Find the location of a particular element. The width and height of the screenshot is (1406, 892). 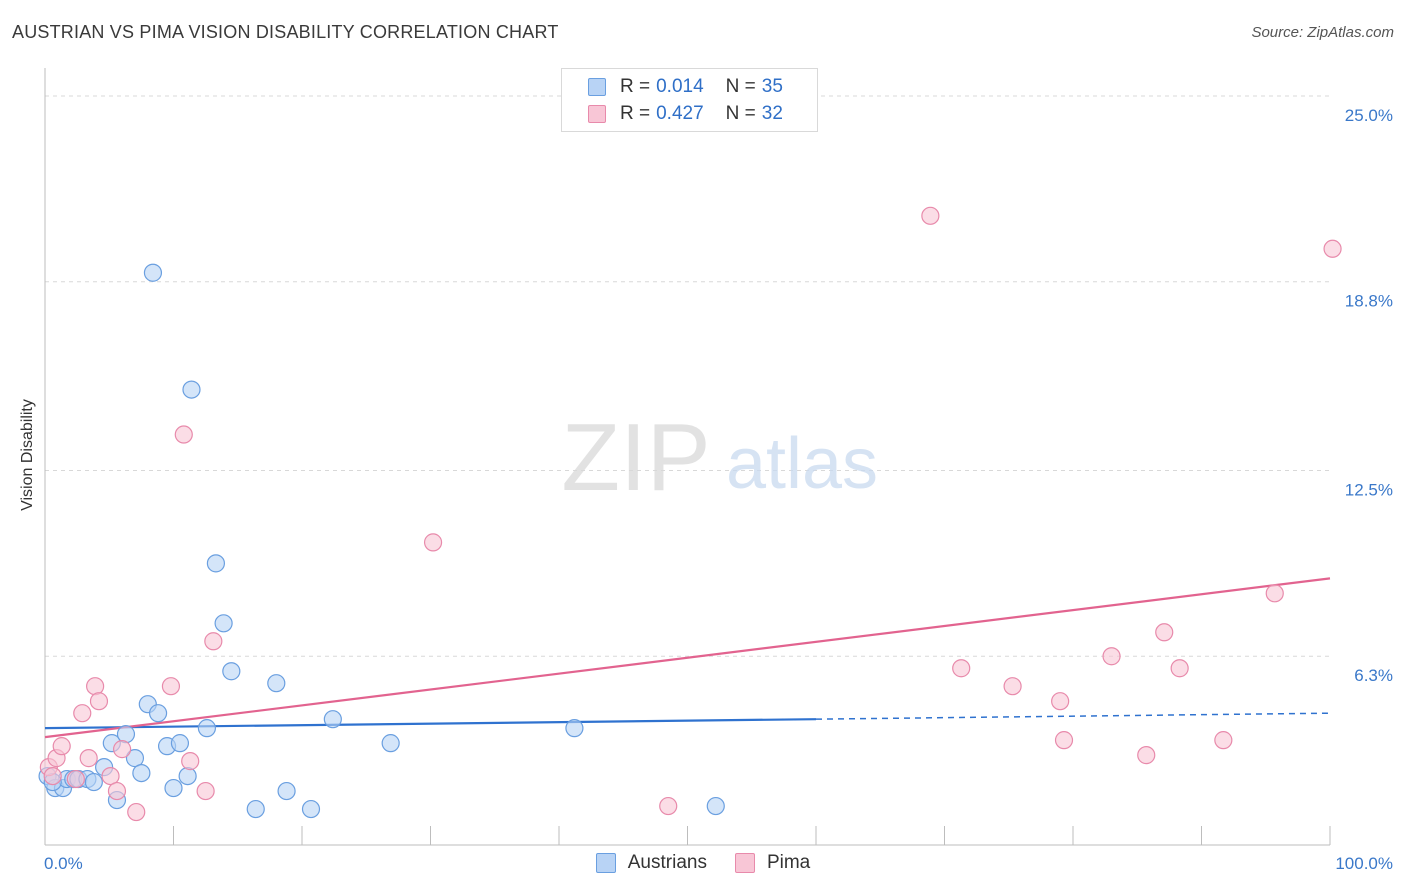

y-tick-label: 18.8% is located at coordinates (1369, 301).